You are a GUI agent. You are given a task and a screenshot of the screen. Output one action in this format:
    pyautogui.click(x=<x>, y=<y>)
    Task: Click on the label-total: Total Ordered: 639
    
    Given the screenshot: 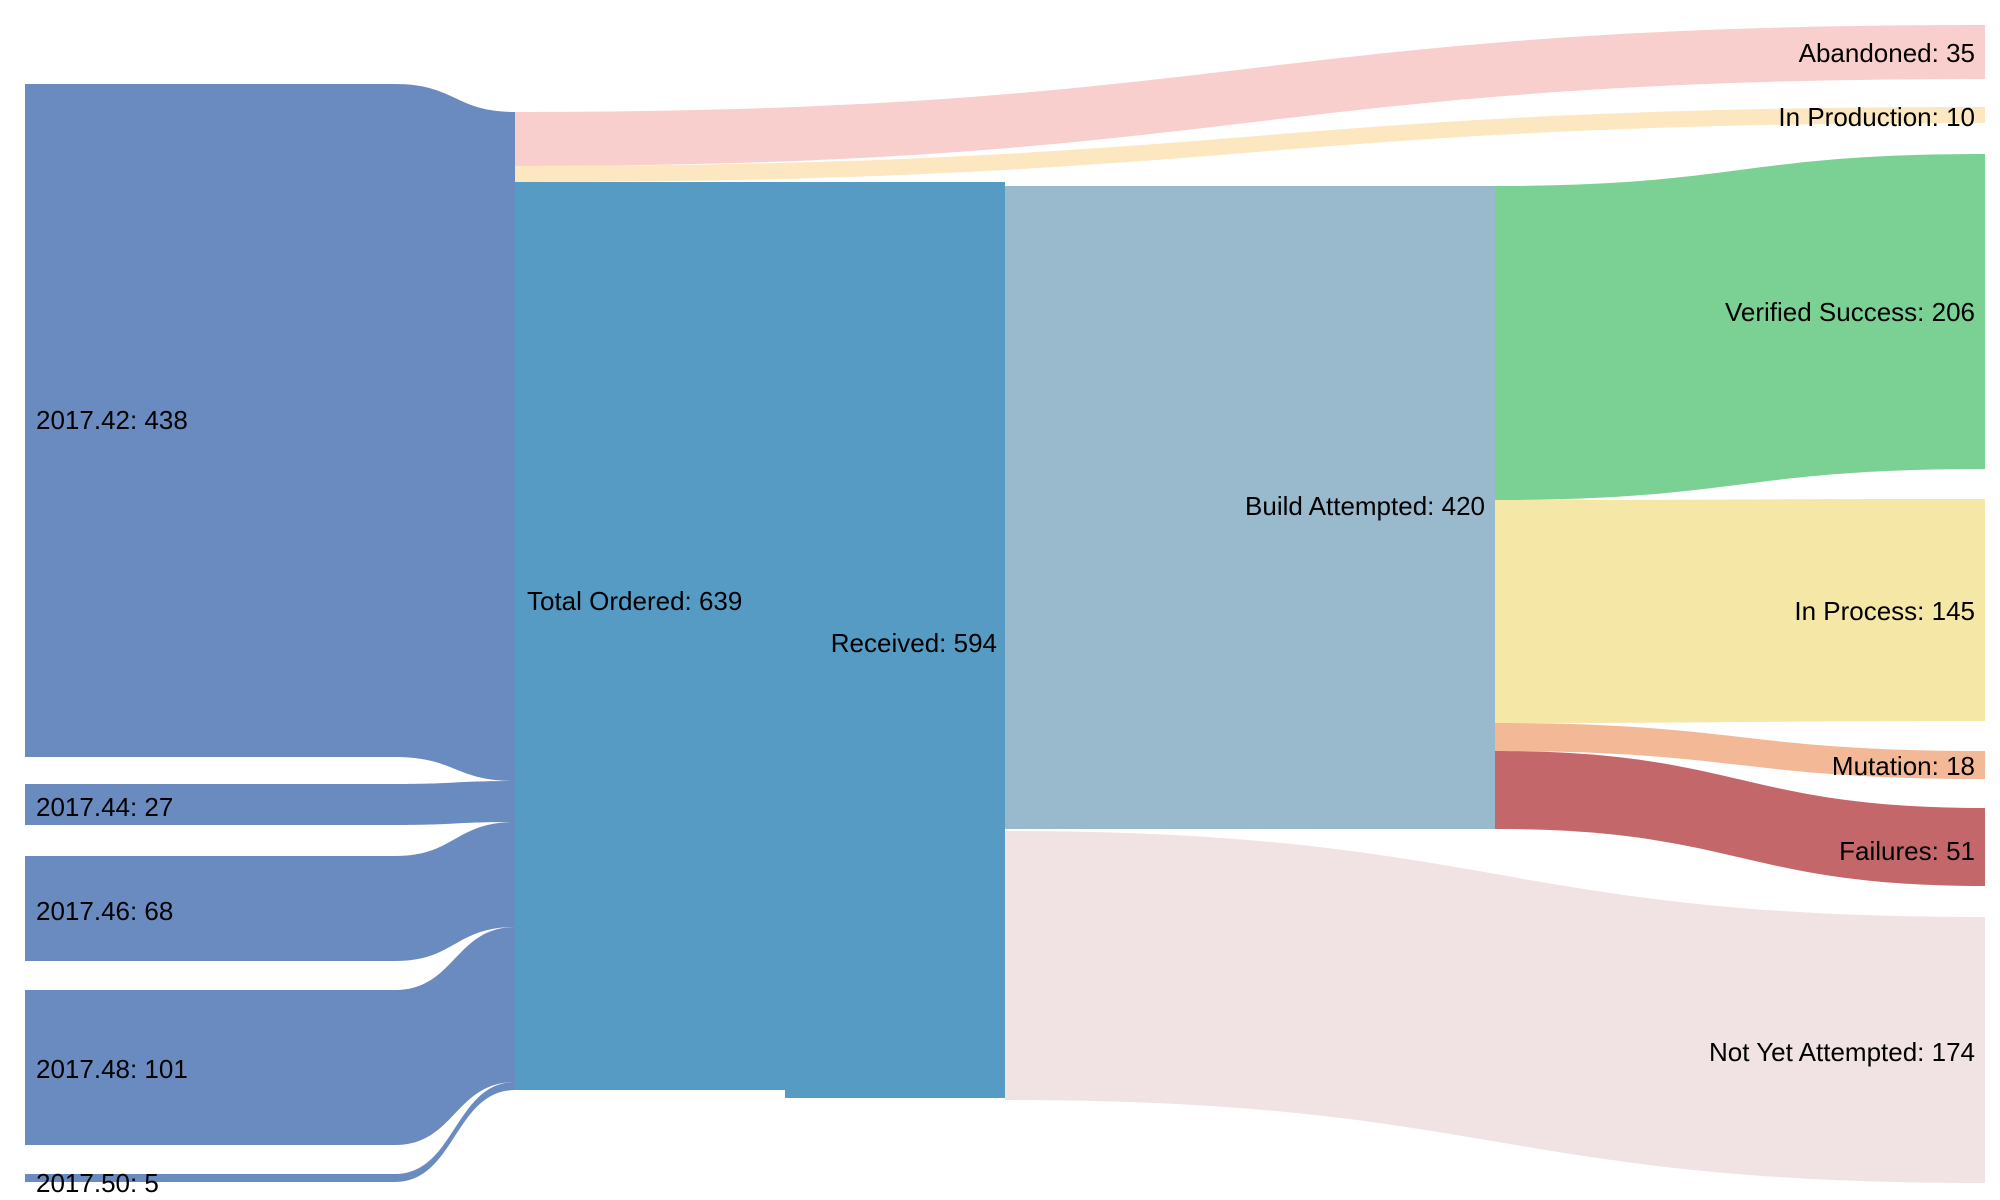 What is the action you would take?
    pyautogui.click(x=634, y=601)
    